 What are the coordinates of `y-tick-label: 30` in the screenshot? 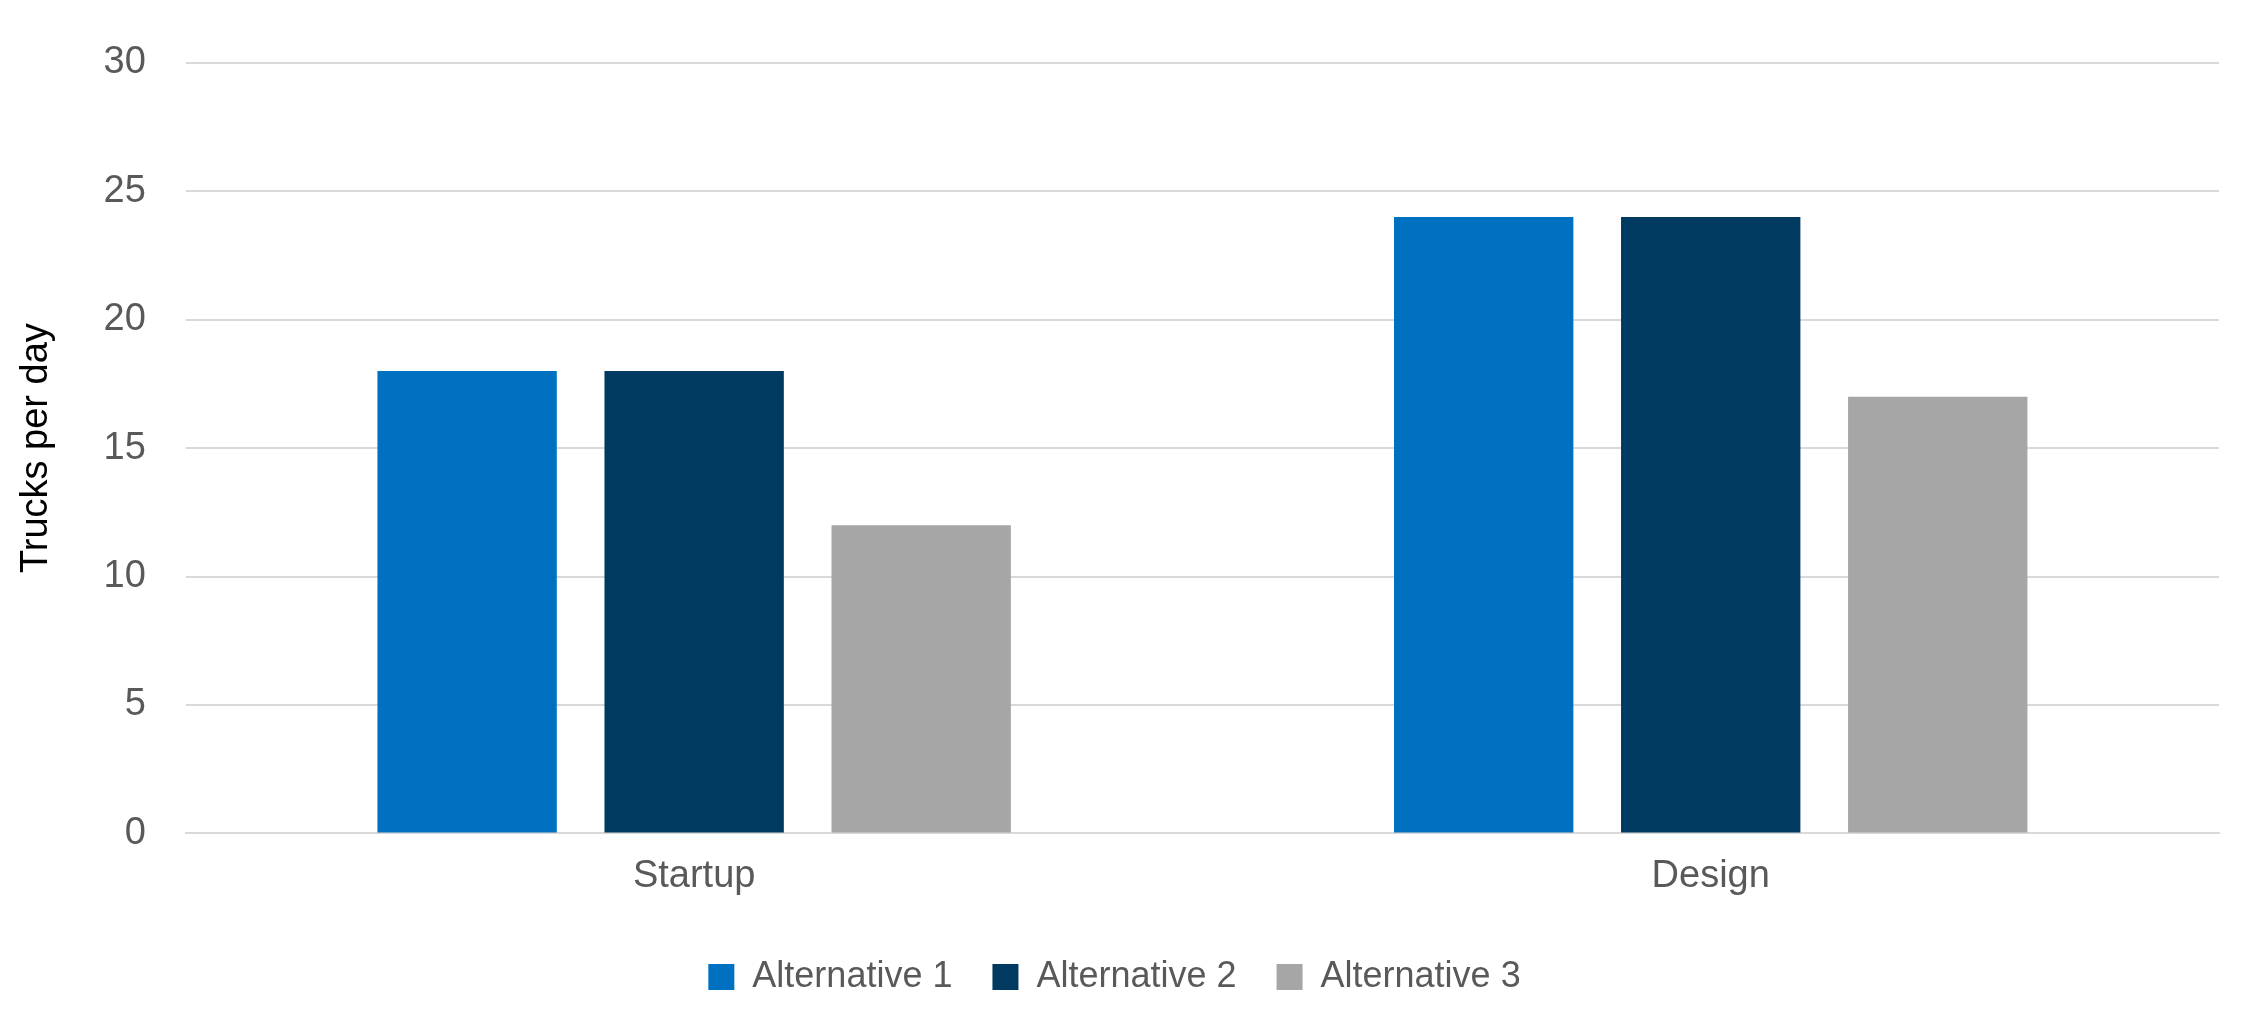 It's located at (124, 60).